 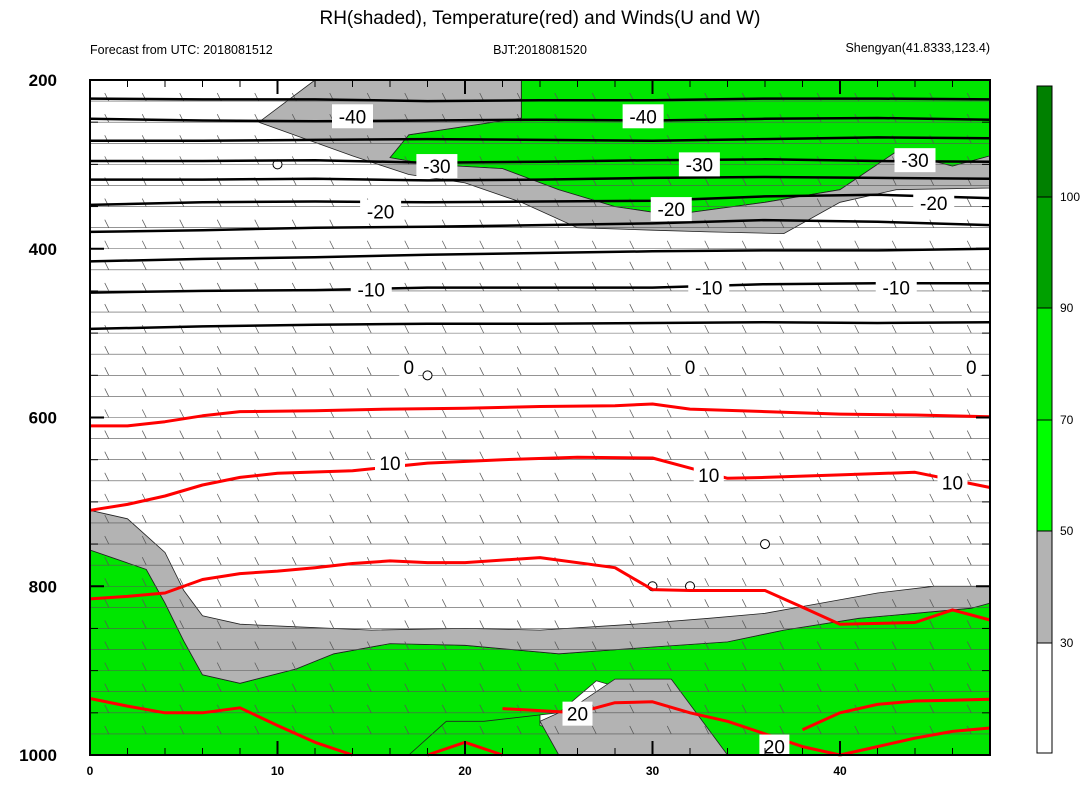 I want to click on colorbar-box, so click(x=1044, y=587).